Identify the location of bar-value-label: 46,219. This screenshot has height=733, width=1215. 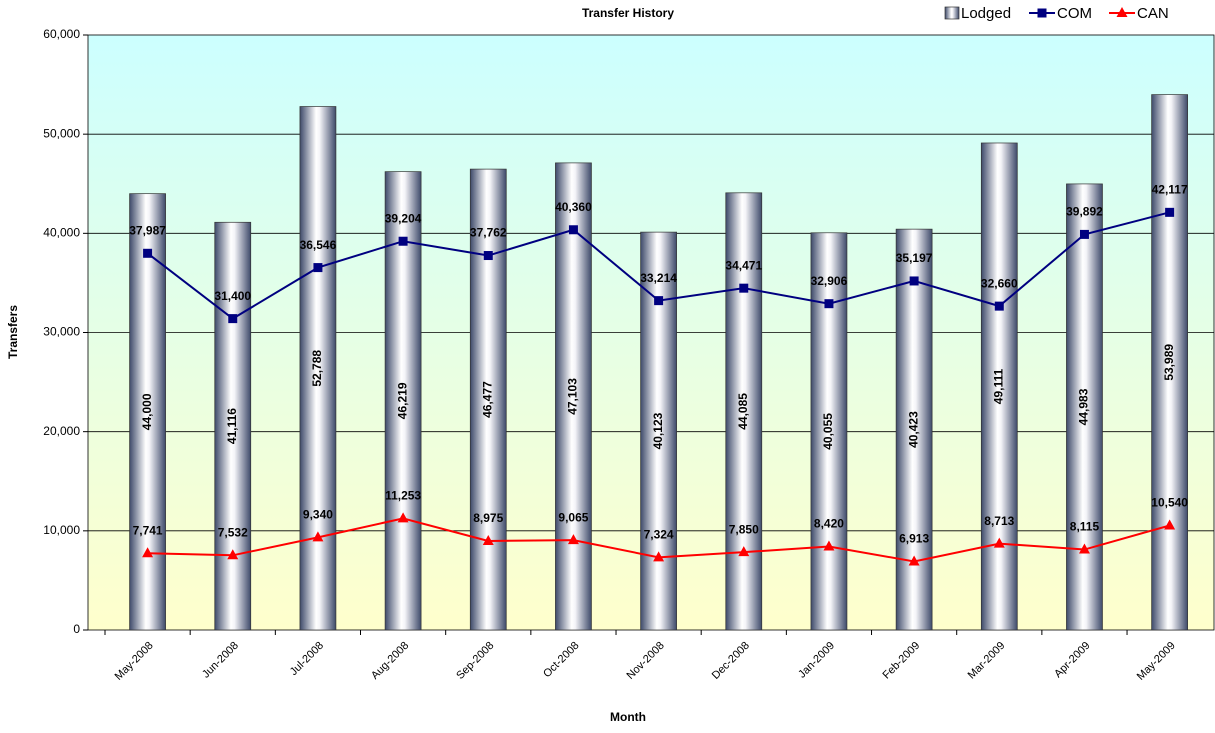
(402, 400).